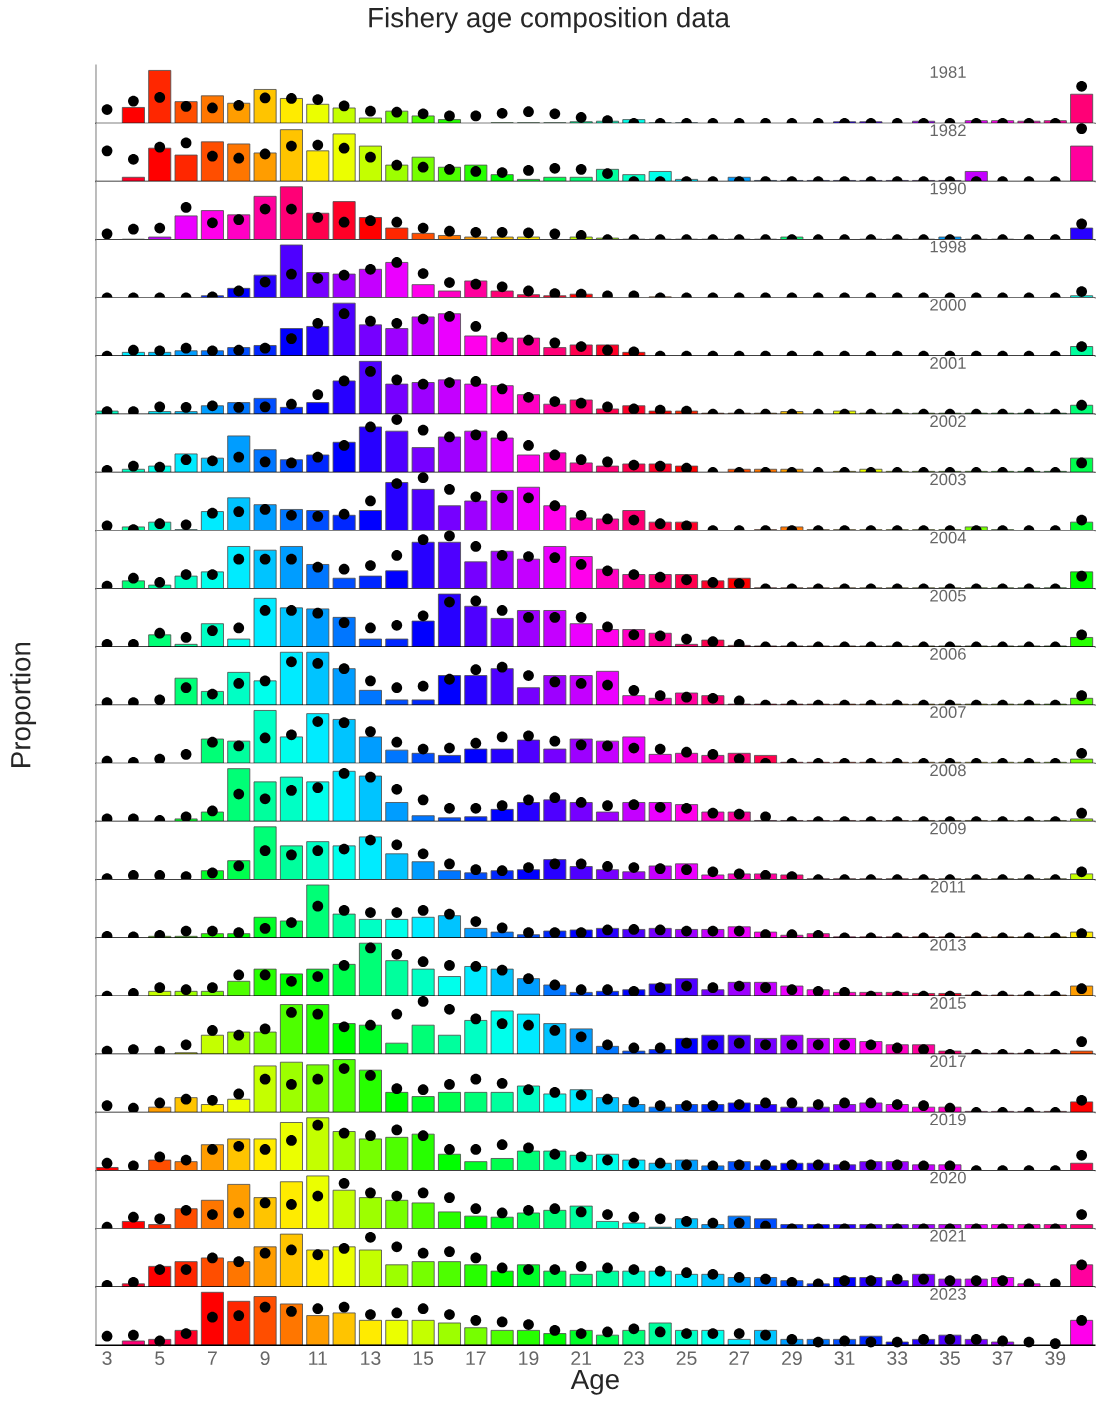 Image resolution: width=1097 pixels, height=1416 pixels. Describe the element at coordinates (160, 1358) in the screenshot. I see `x-tick-label: 5` at that location.